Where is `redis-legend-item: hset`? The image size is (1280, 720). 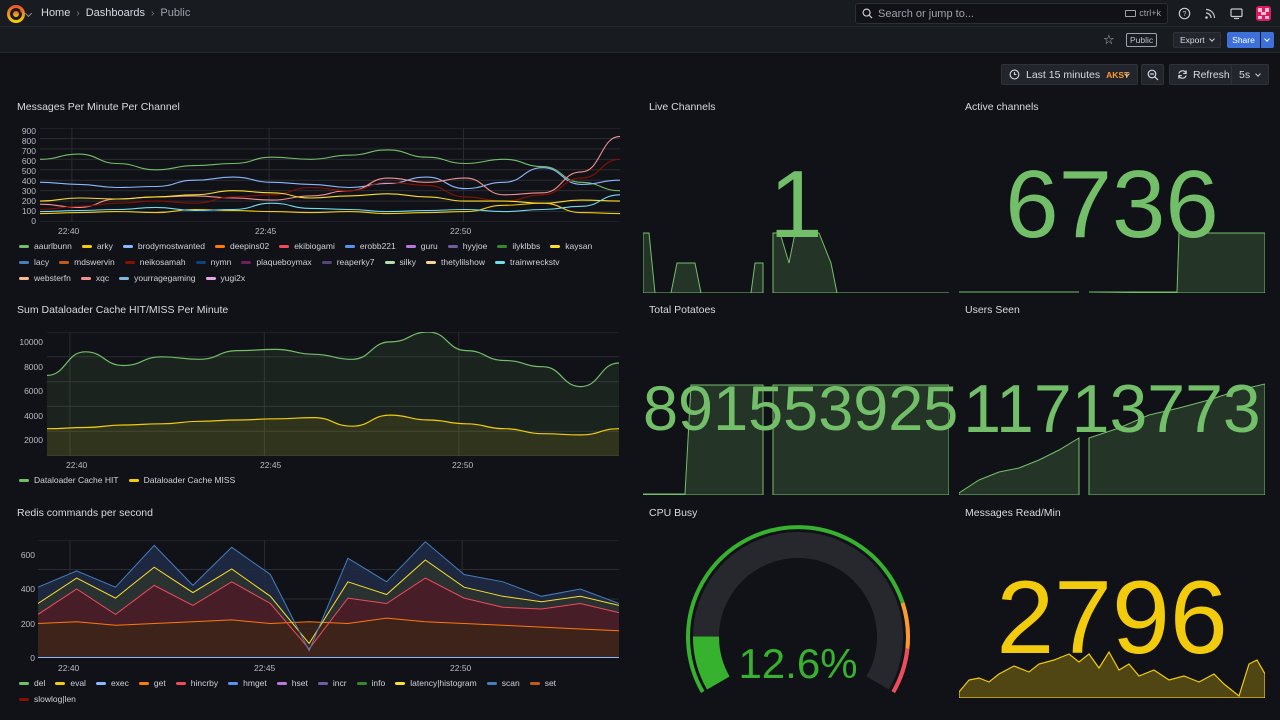
redis-legend-item: hset is located at coordinates (292, 683).